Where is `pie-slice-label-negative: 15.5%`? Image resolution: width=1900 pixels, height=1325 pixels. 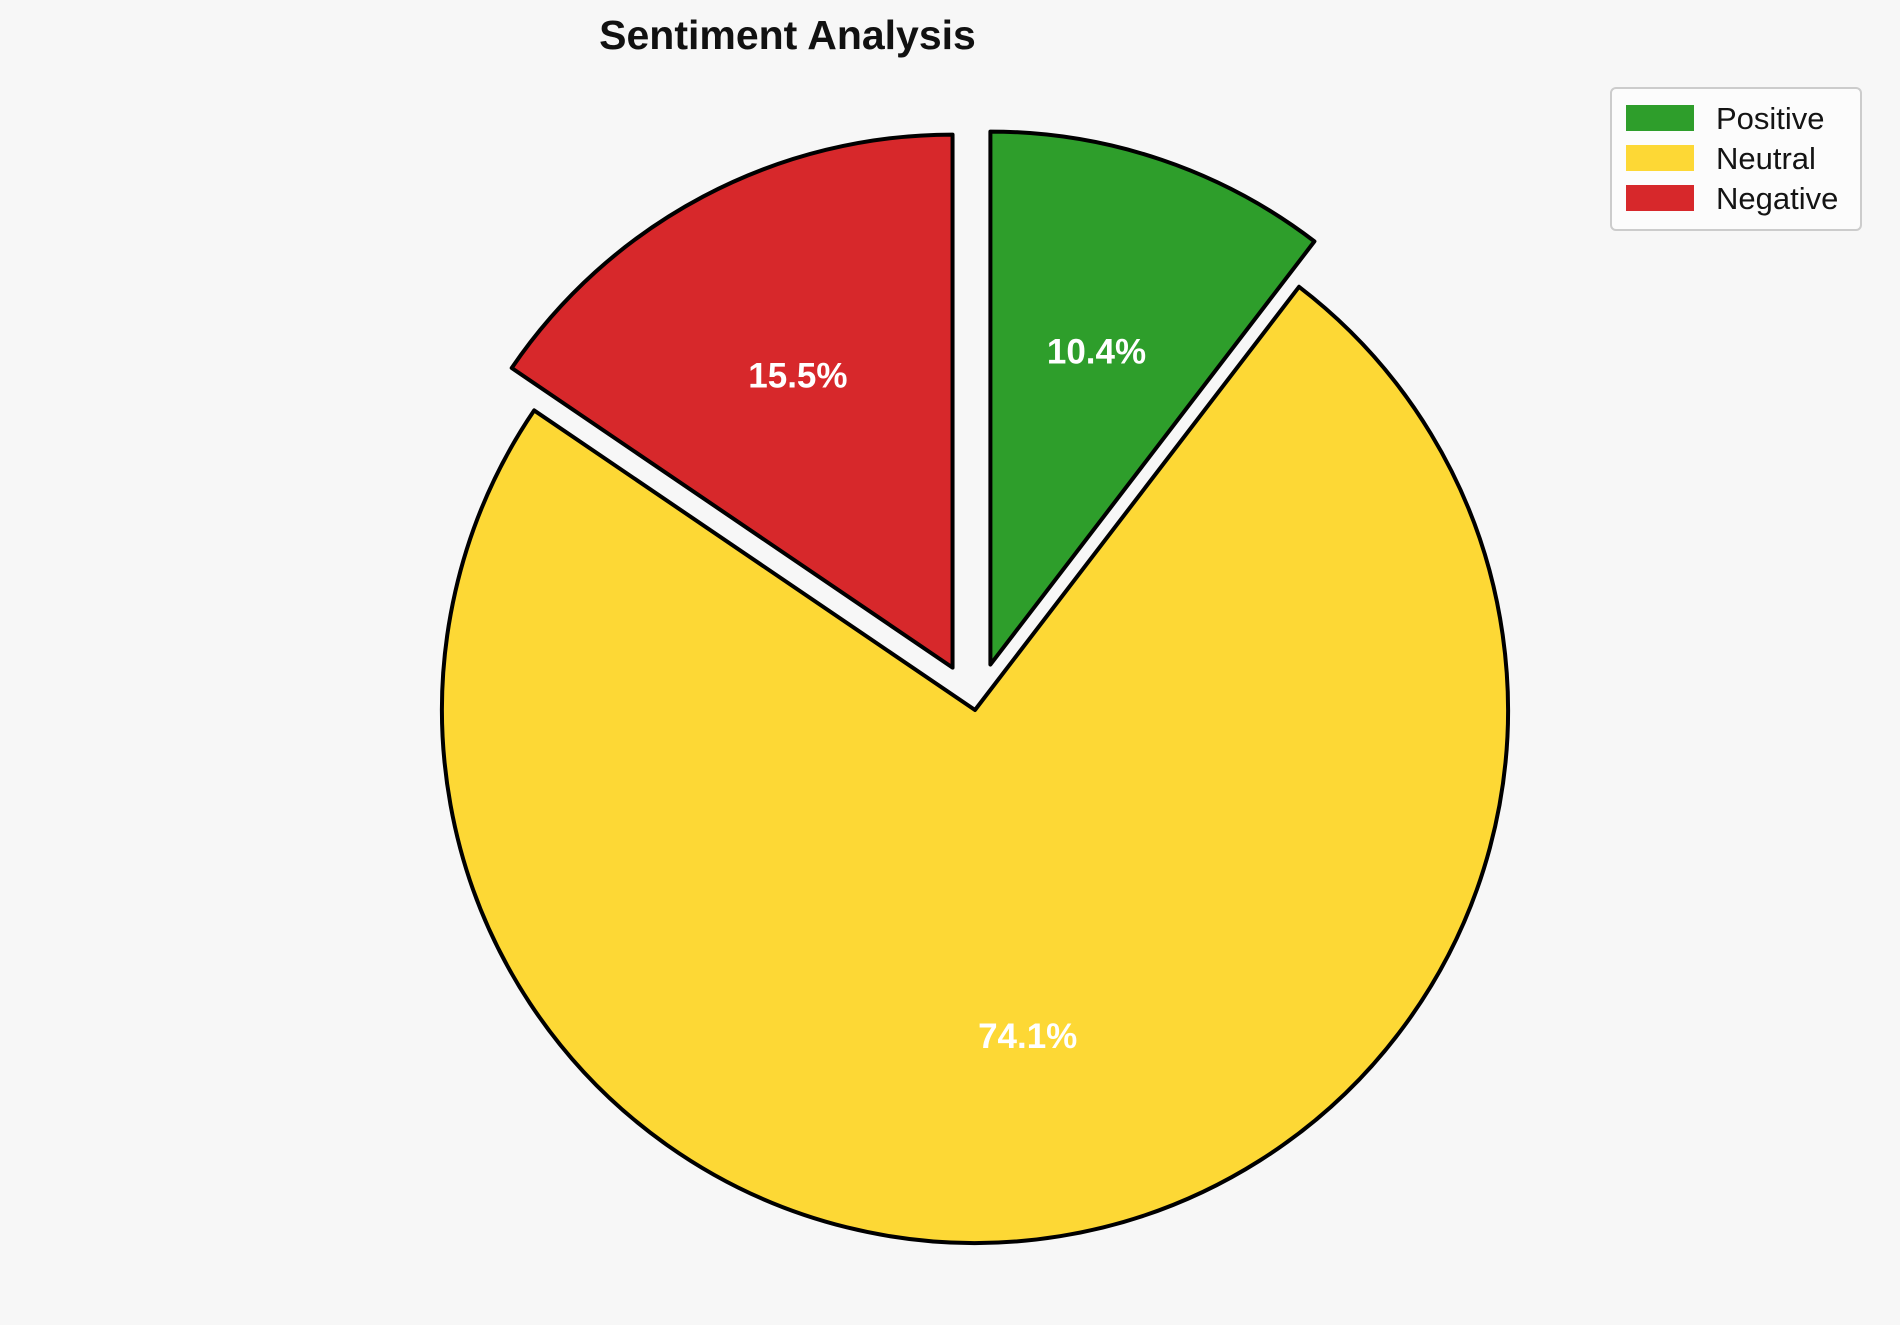
pie-slice-label-negative: 15.5% is located at coordinates (797, 376).